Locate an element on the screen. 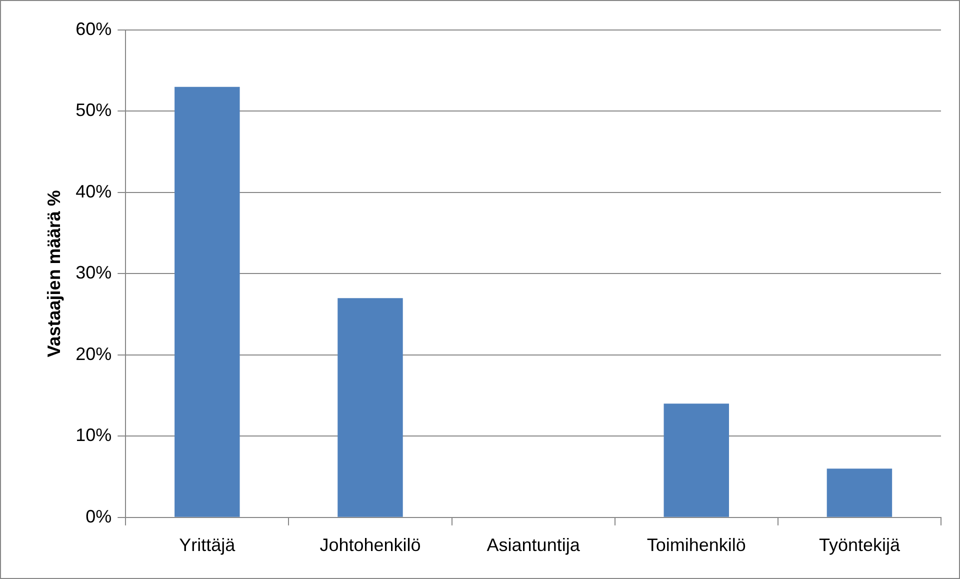  y-tick-label: 30% is located at coordinates (94, 272).